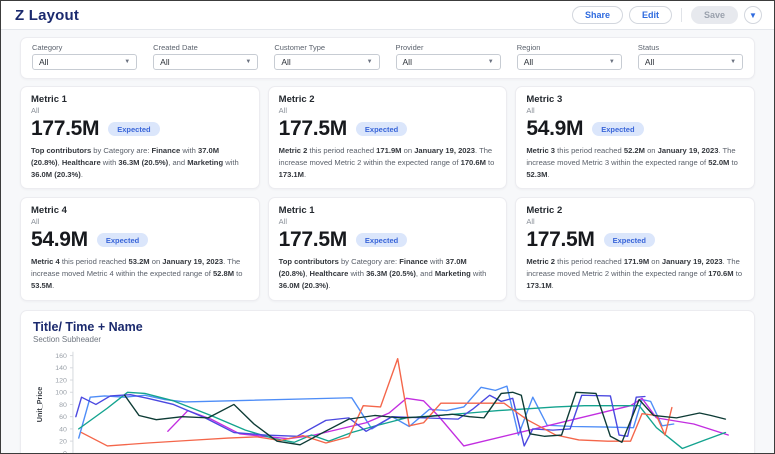 The image size is (775, 454). What do you see at coordinates (65, 451) in the screenshot?
I see `svg-text: 0` at bounding box center [65, 451].